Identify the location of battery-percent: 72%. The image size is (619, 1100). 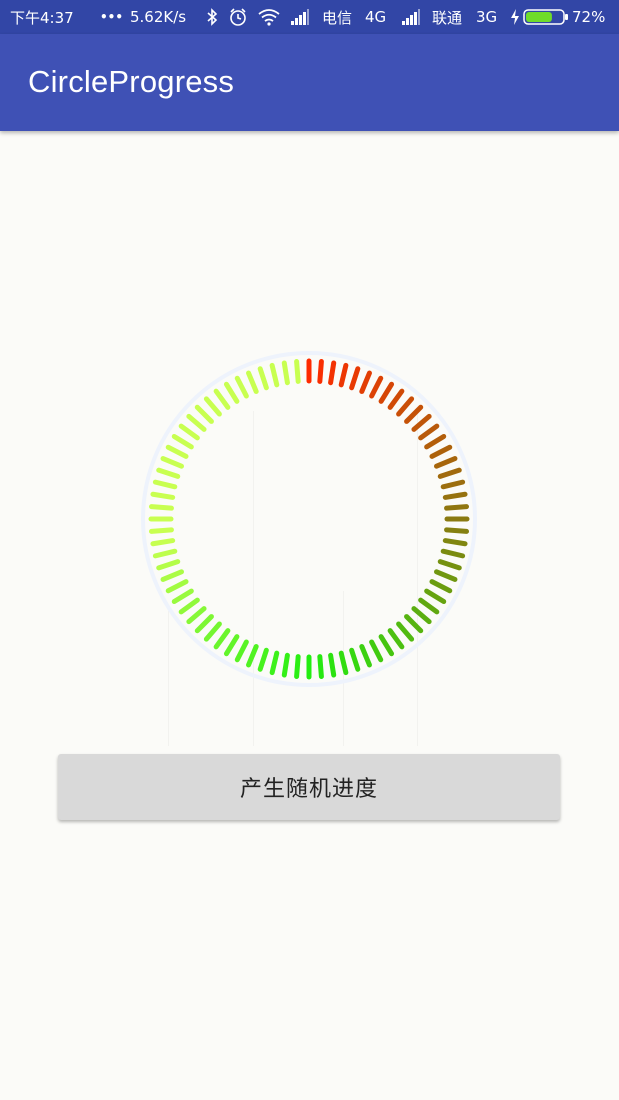
(589, 17).